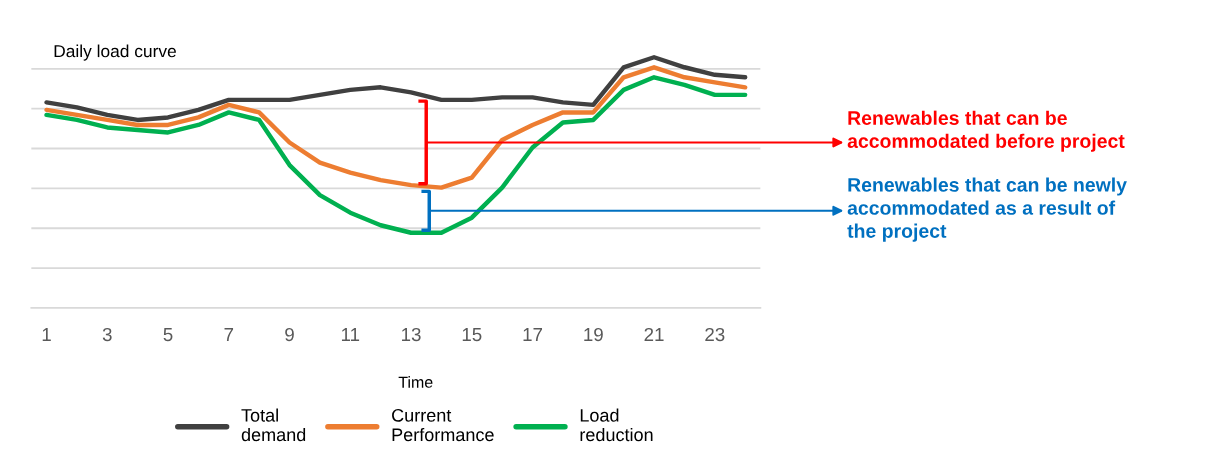  What do you see at coordinates (273, 425) in the screenshot?
I see `legend-label: Total demand` at bounding box center [273, 425].